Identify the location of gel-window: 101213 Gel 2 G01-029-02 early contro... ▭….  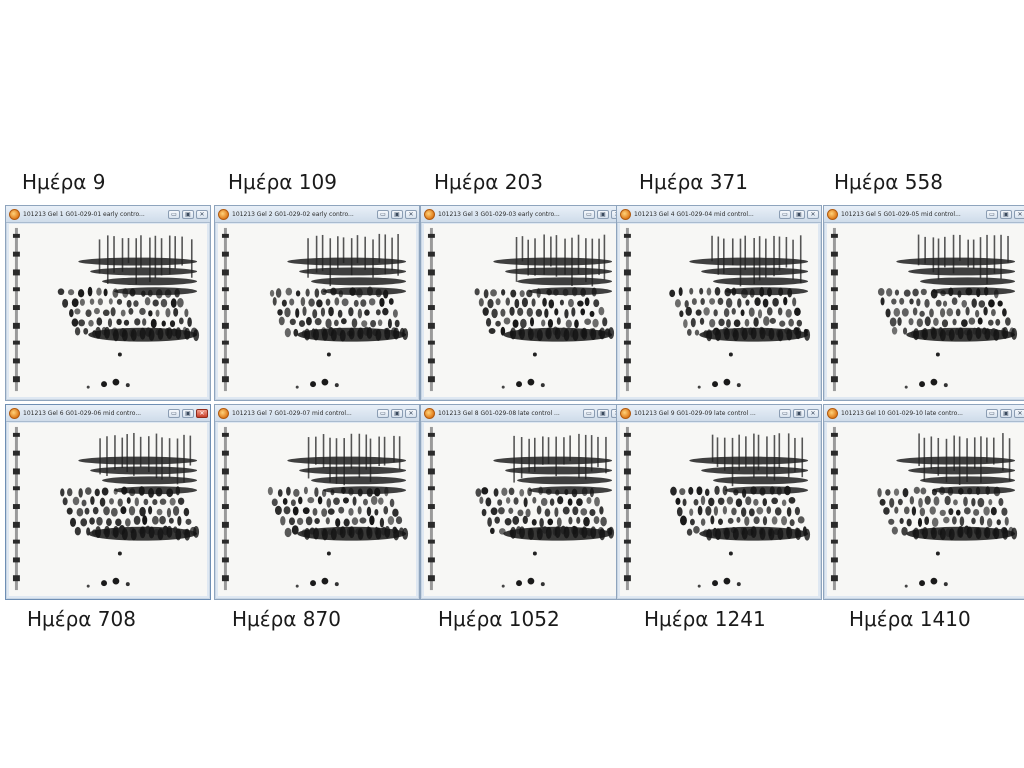
(317, 303).